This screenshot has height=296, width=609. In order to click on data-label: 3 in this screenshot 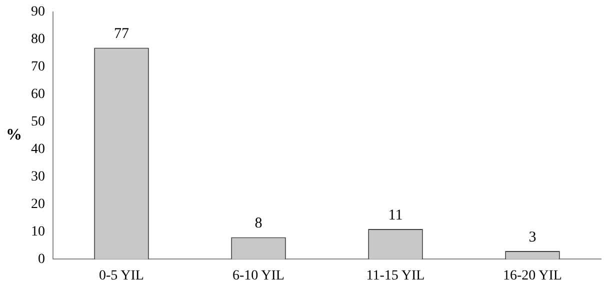, I will do `click(532, 237)`.